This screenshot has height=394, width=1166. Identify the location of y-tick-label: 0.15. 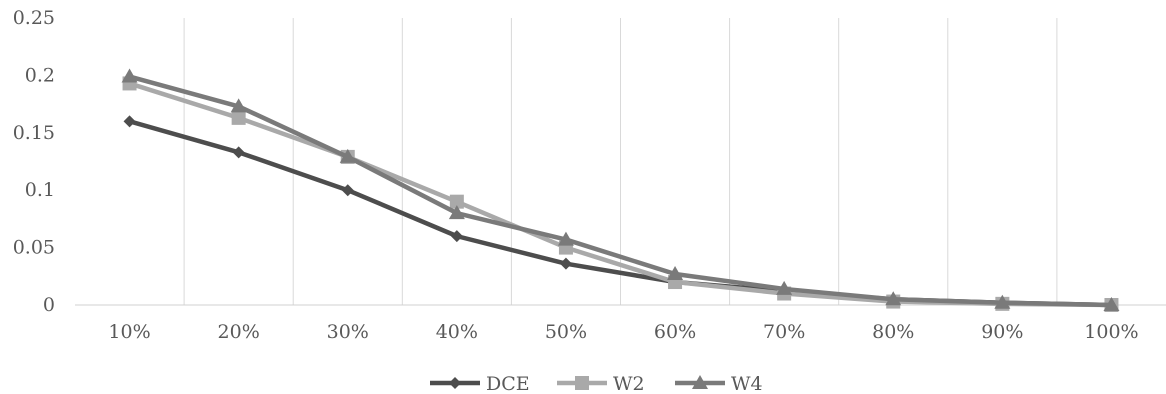
(34, 133).